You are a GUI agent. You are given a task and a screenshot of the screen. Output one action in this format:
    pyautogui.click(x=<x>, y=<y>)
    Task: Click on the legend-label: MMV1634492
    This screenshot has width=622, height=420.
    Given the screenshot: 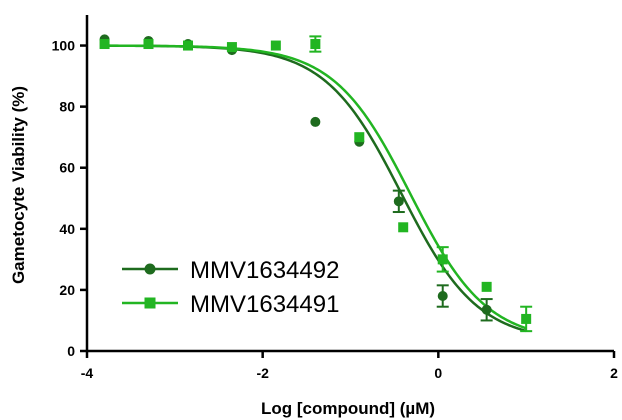 What is the action you would take?
    pyautogui.click(x=264, y=270)
    